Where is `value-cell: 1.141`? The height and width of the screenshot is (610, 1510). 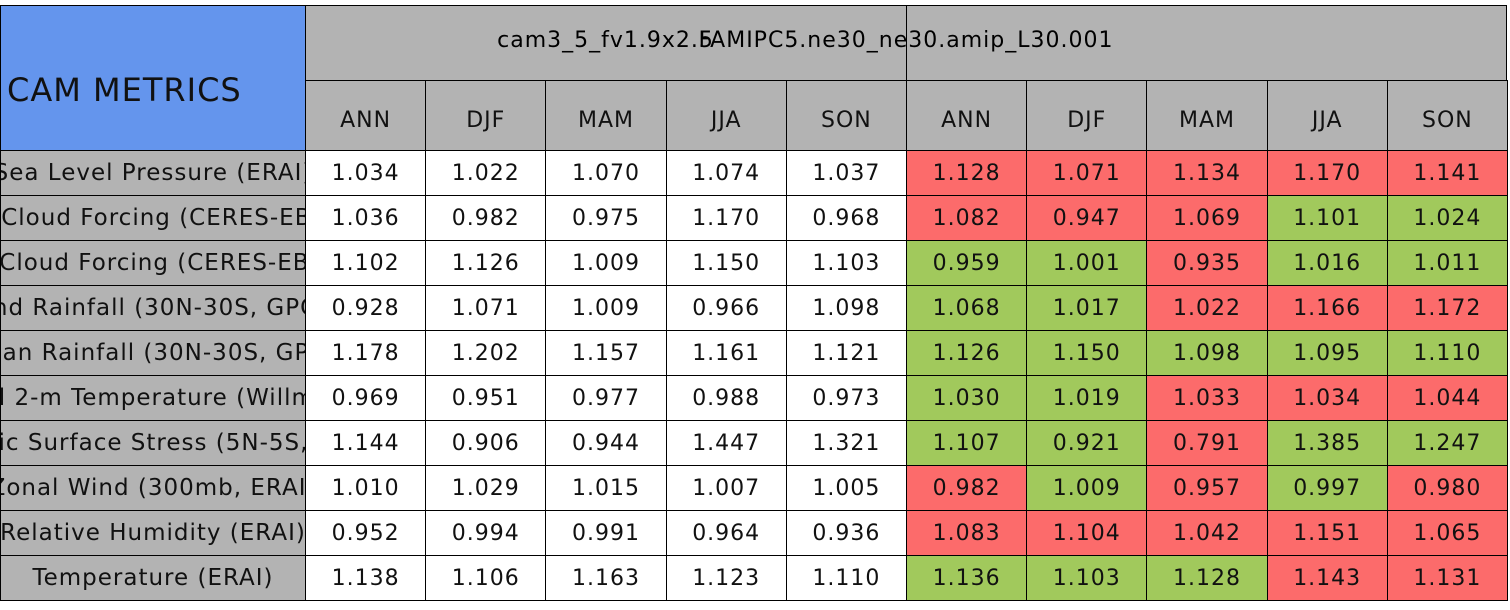 value-cell: 1.141 is located at coordinates (1447, 173).